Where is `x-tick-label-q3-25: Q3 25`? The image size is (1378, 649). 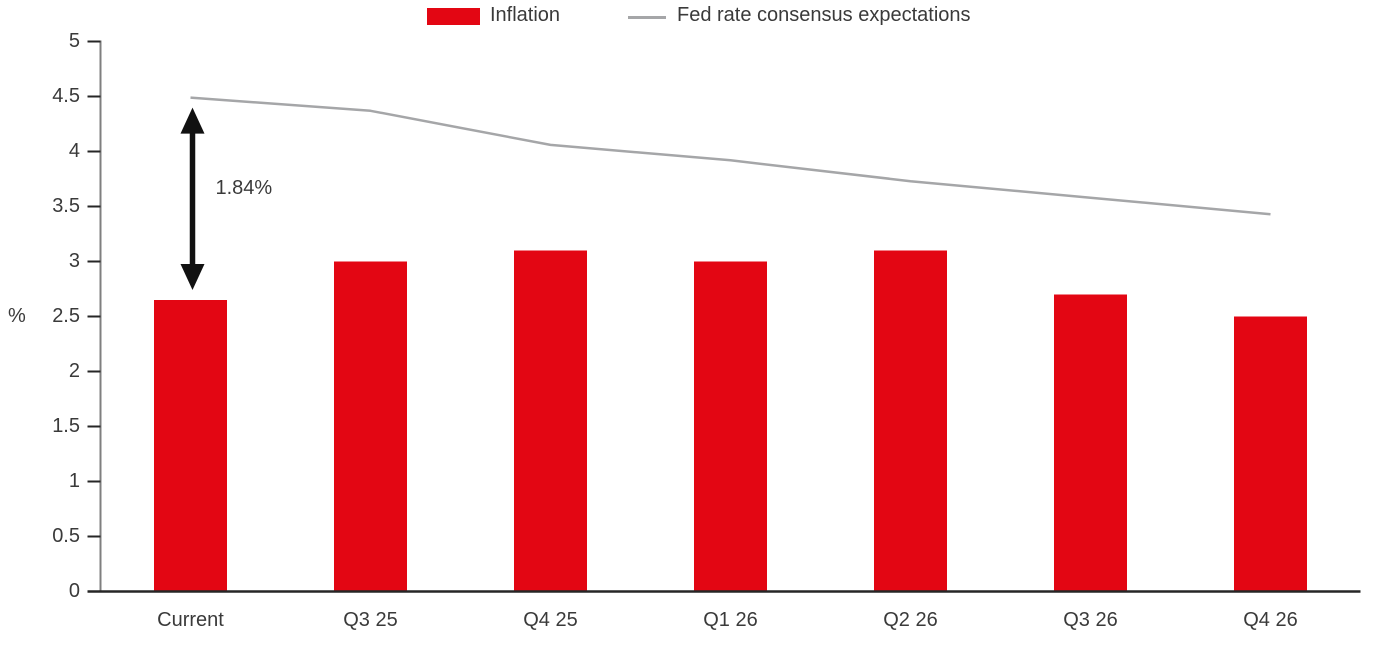
x-tick-label-q3-25: Q3 25 is located at coordinates (370, 620).